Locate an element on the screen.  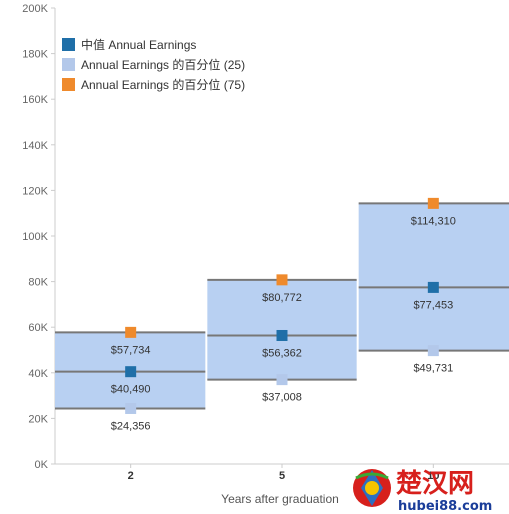
data-label: $114,310 is located at coordinates (433, 221).